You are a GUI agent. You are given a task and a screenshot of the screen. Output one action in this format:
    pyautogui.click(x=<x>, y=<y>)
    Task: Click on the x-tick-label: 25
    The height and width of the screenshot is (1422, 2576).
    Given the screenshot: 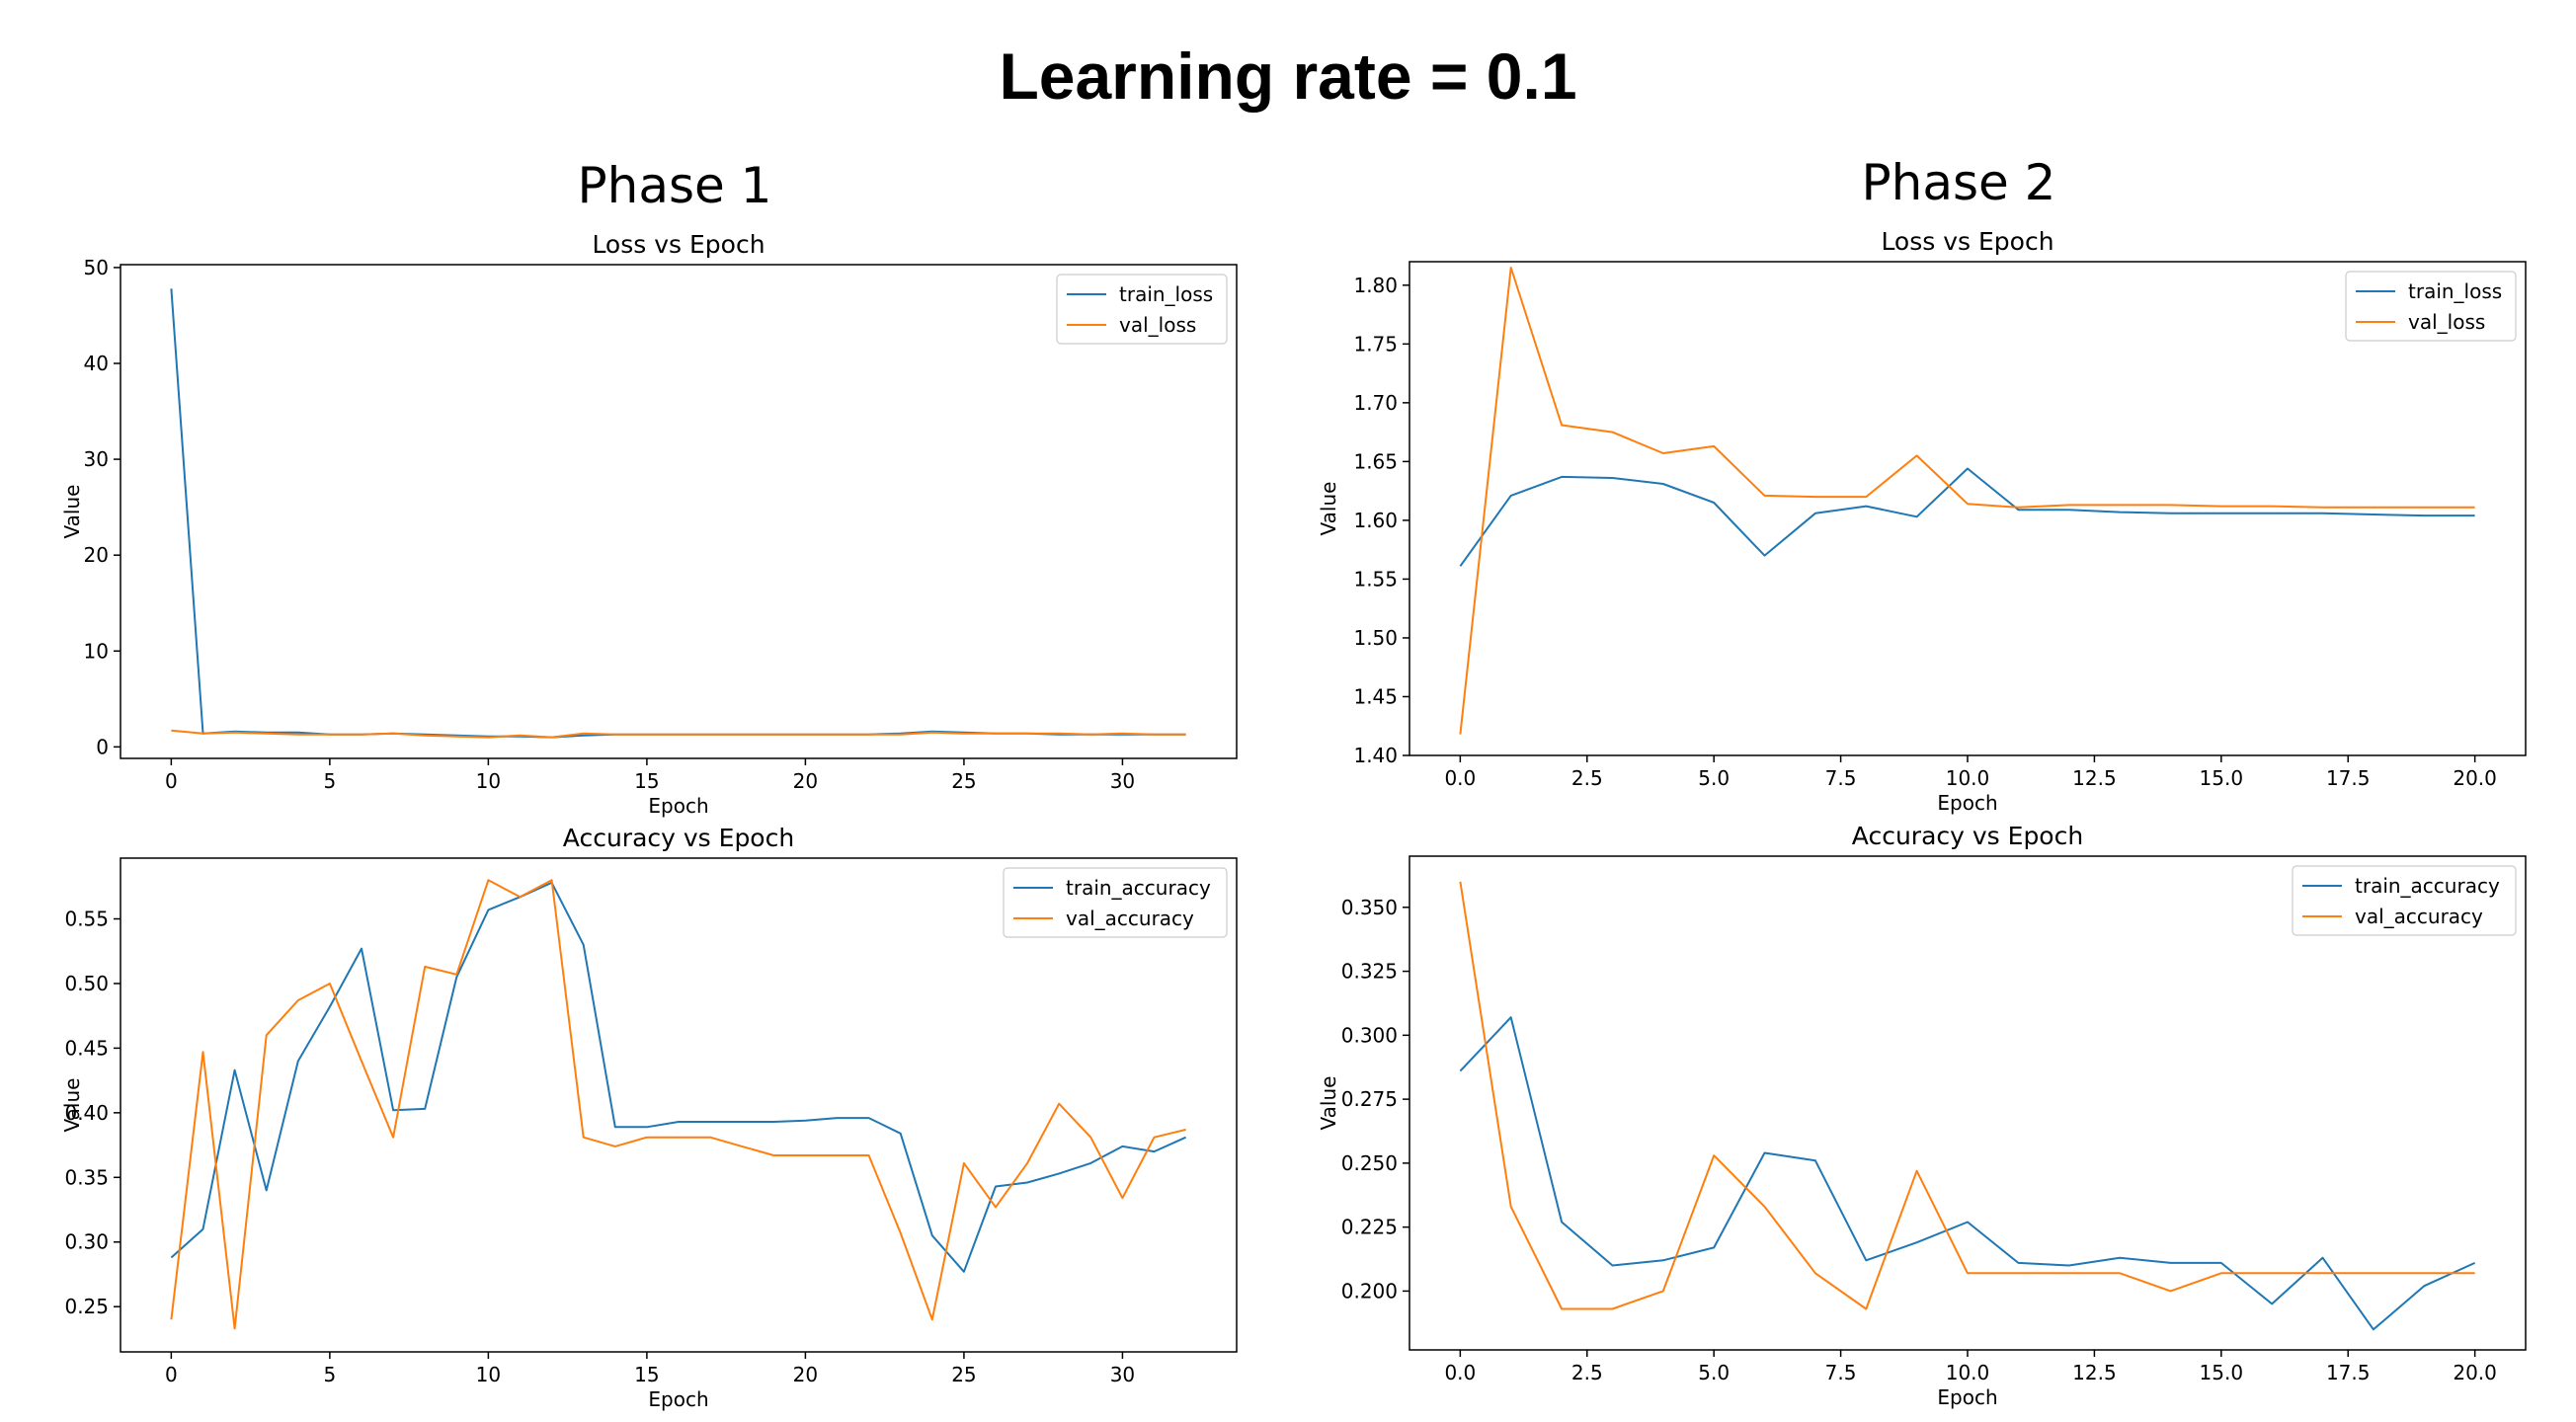 What is the action you would take?
    pyautogui.click(x=963, y=781)
    